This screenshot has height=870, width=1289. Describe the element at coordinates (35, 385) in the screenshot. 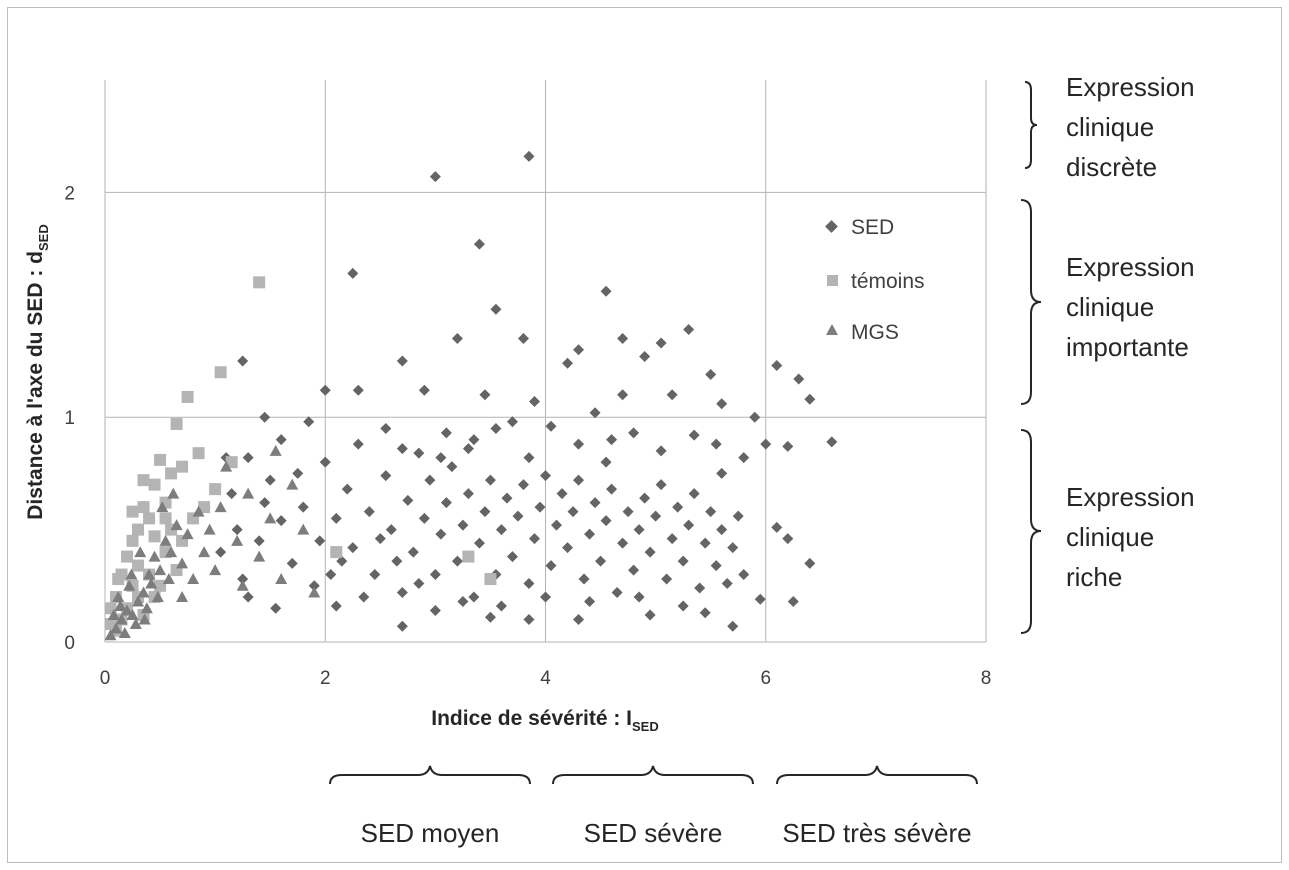

I see `y-axis-title-main: Distance à l'axe du SED : d` at that location.